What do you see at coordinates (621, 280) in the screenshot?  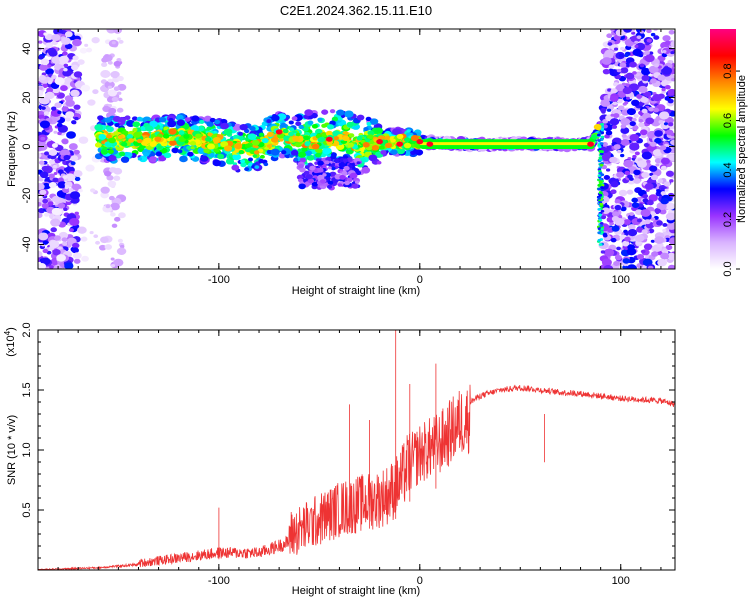 I see `spectrogram-x-tick-label: 100` at bounding box center [621, 280].